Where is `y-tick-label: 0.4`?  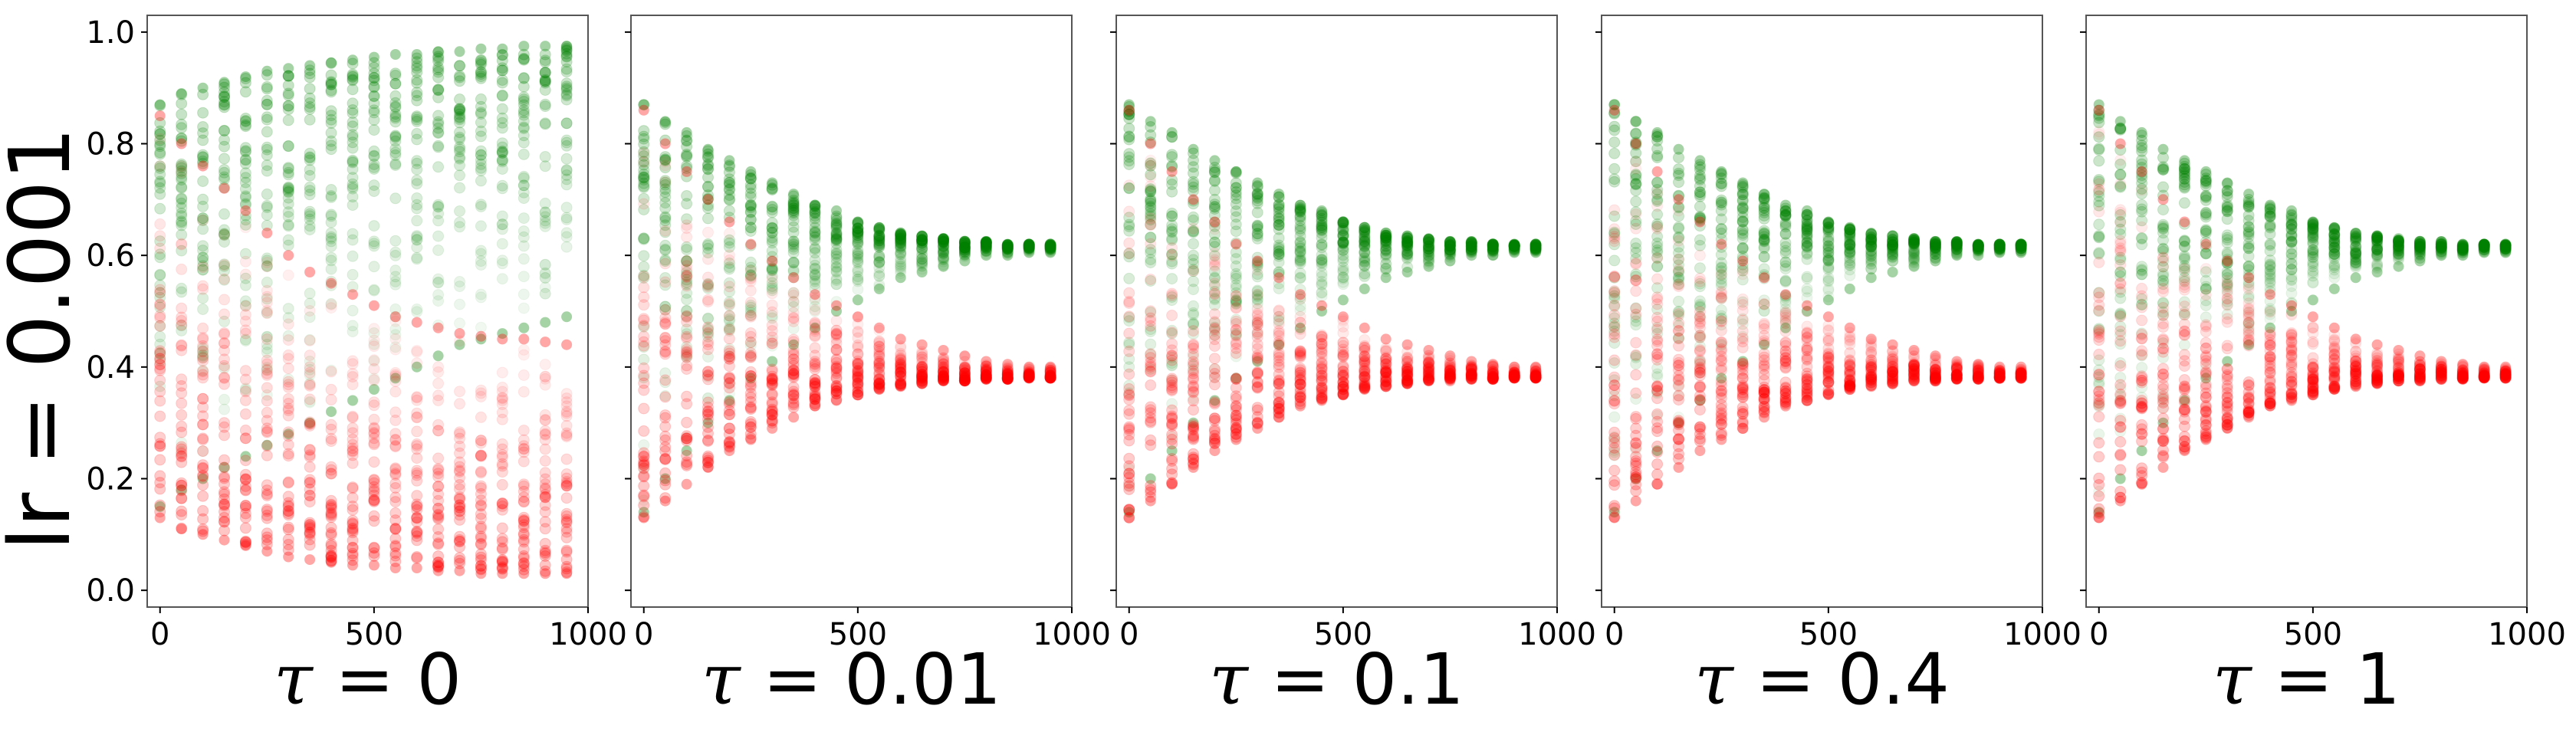 y-tick-label: 0.4 is located at coordinates (110, 368).